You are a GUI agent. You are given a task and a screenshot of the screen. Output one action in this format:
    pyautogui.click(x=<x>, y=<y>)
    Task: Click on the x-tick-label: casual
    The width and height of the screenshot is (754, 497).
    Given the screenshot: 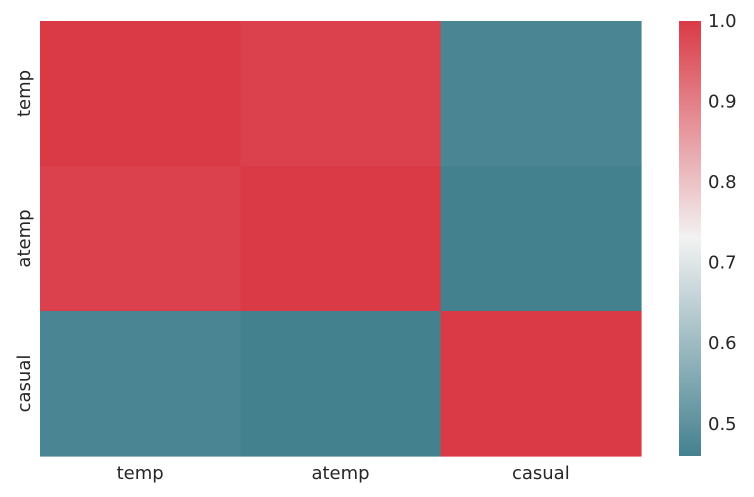 What is the action you would take?
    pyautogui.click(x=541, y=473)
    